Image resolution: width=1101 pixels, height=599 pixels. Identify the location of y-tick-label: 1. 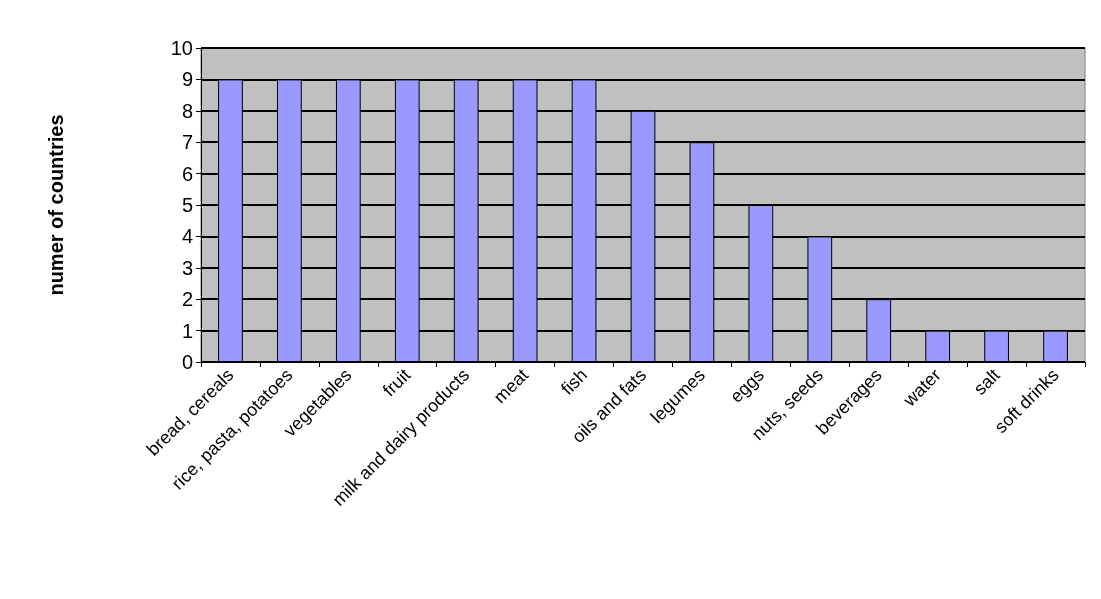
(187, 330).